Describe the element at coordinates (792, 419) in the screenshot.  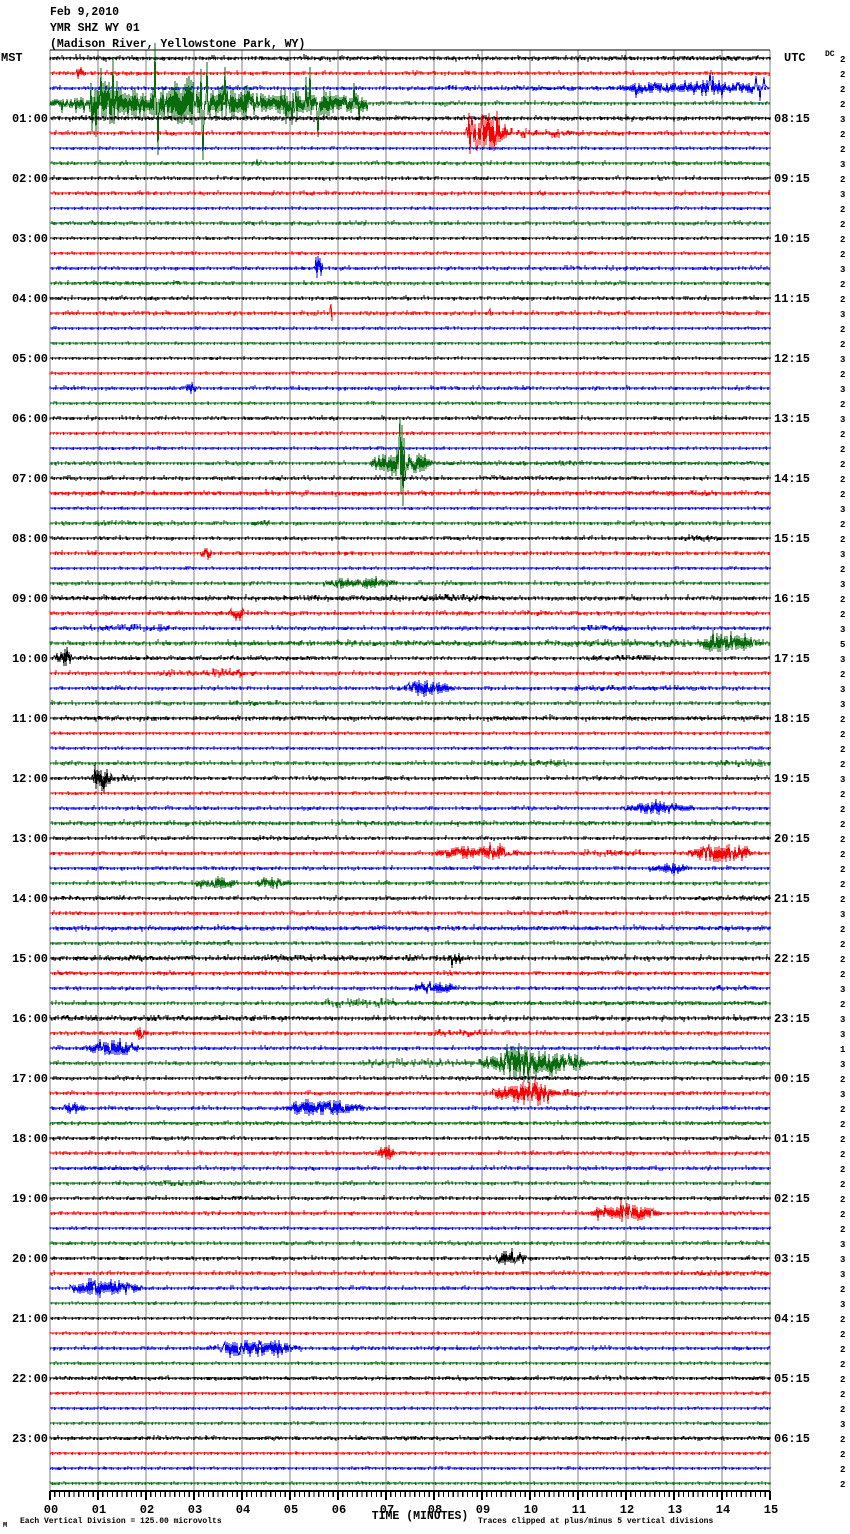
I see `svg-text: 13:15` at that location.